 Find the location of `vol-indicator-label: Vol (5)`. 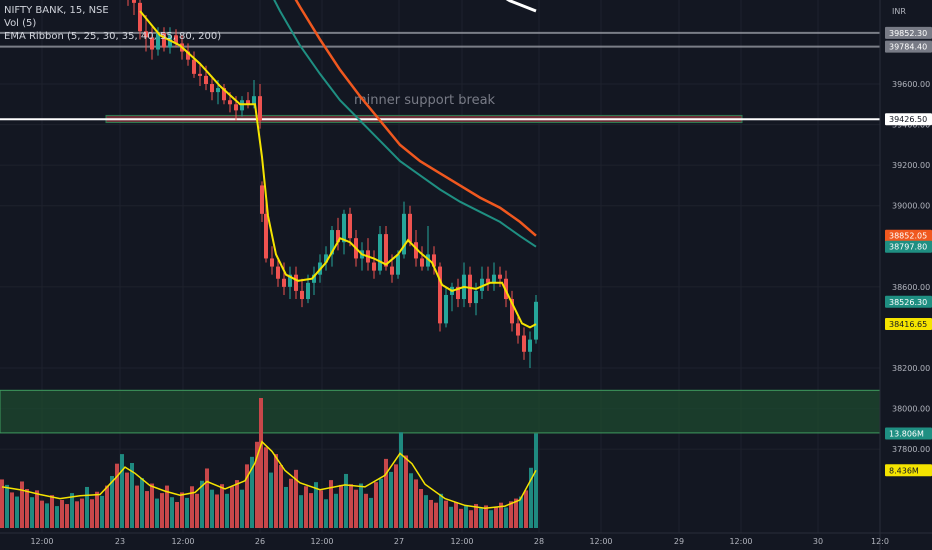

vol-indicator-label: Vol (5) is located at coordinates (20, 23).